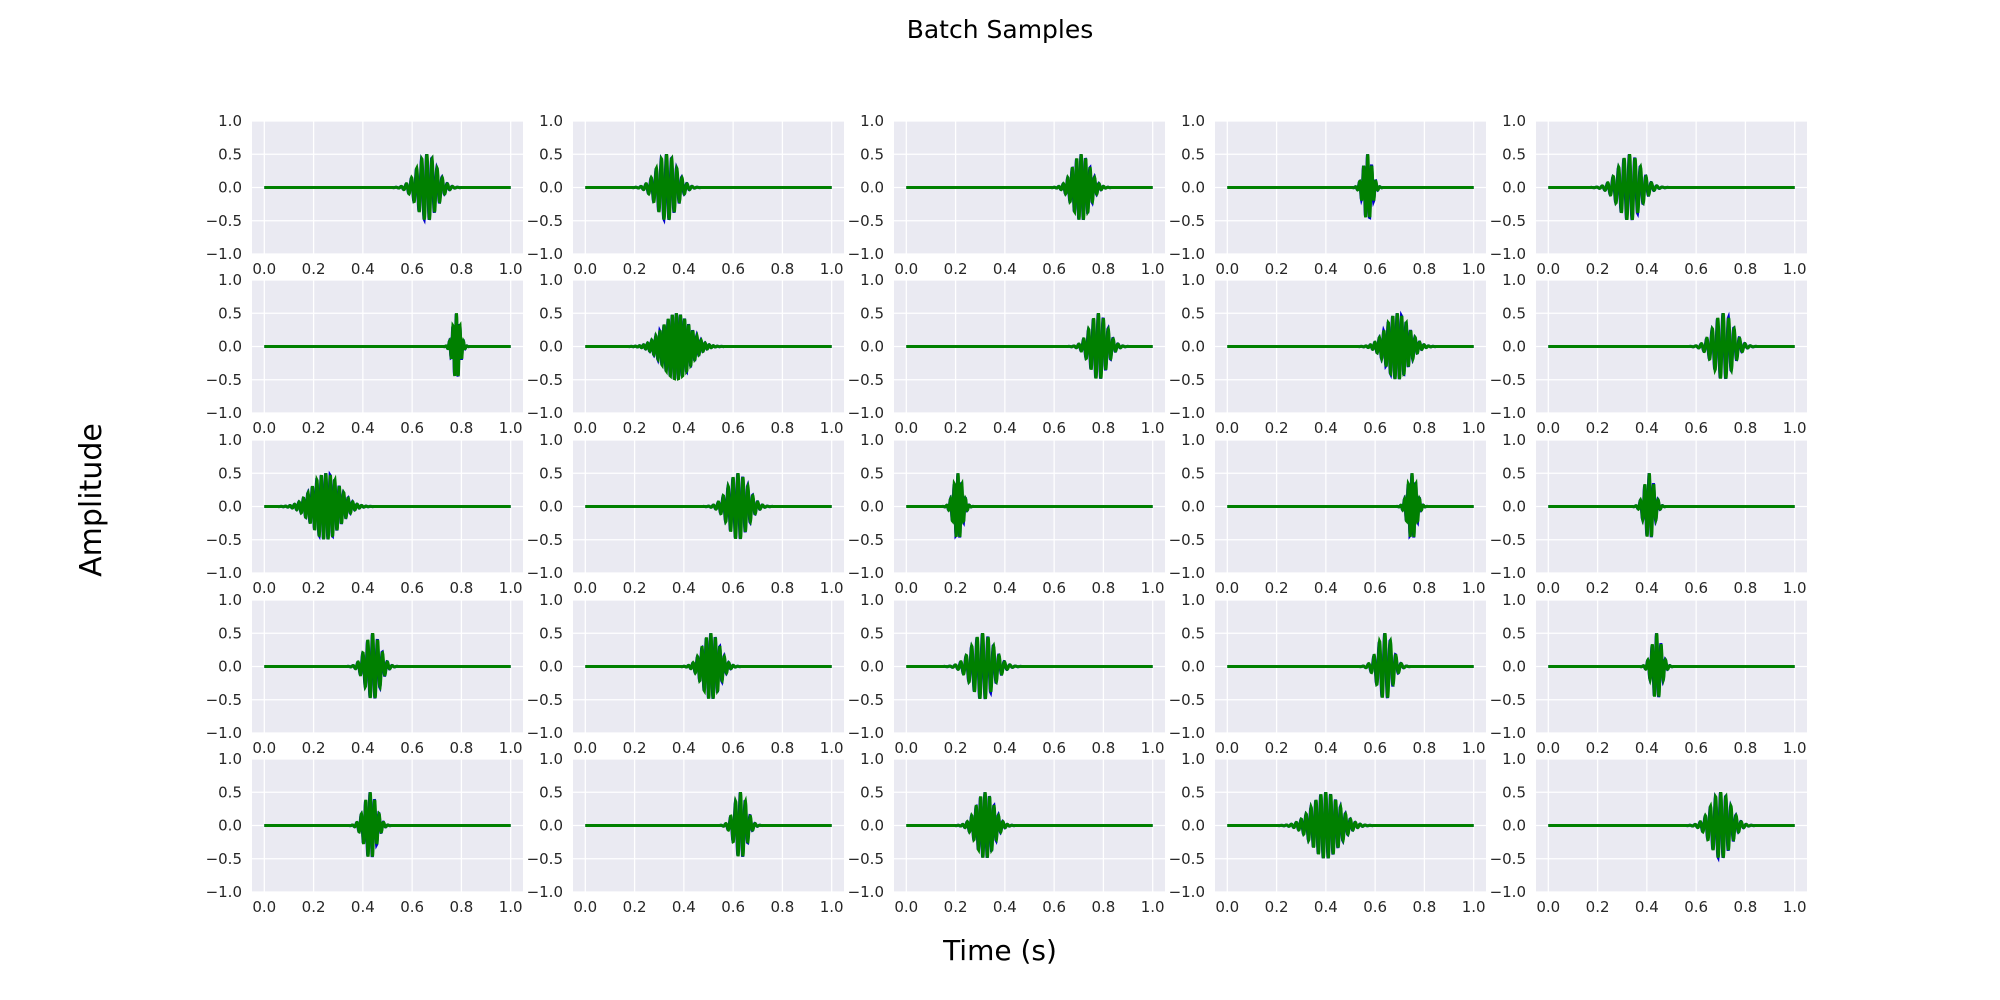 The height and width of the screenshot is (1000, 2000). I want to click on subplot-23: 0.0 0.2 0.4 0.6 0.8 1.0 1.0 0.5 0.0 −0.5 −1.0, so click(1006, 833).